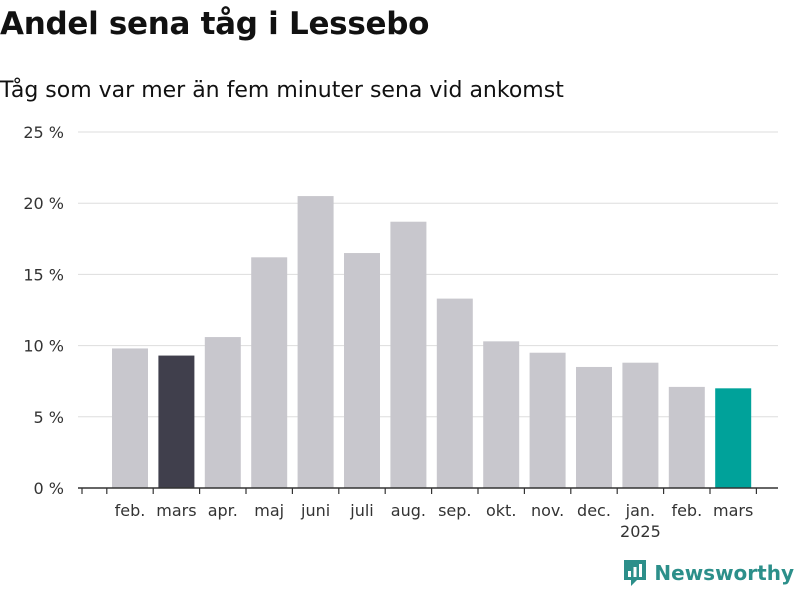 Image resolution: width=800 pixels, height=600 pixels. Describe the element at coordinates (43, 203) in the screenshot. I see `y-tick-label: 20 %` at that location.